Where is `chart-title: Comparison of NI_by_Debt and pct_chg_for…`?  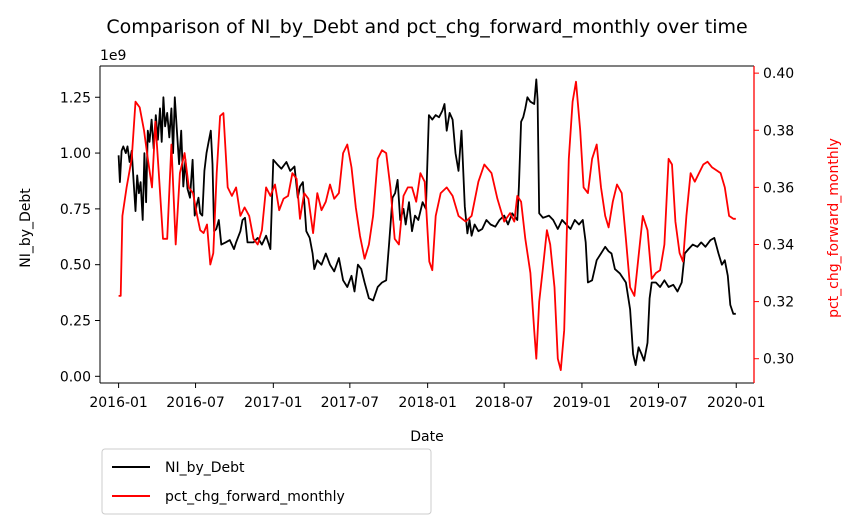 chart-title: Comparison of NI_by_Debt and pct_chg_for… is located at coordinates (426, 27).